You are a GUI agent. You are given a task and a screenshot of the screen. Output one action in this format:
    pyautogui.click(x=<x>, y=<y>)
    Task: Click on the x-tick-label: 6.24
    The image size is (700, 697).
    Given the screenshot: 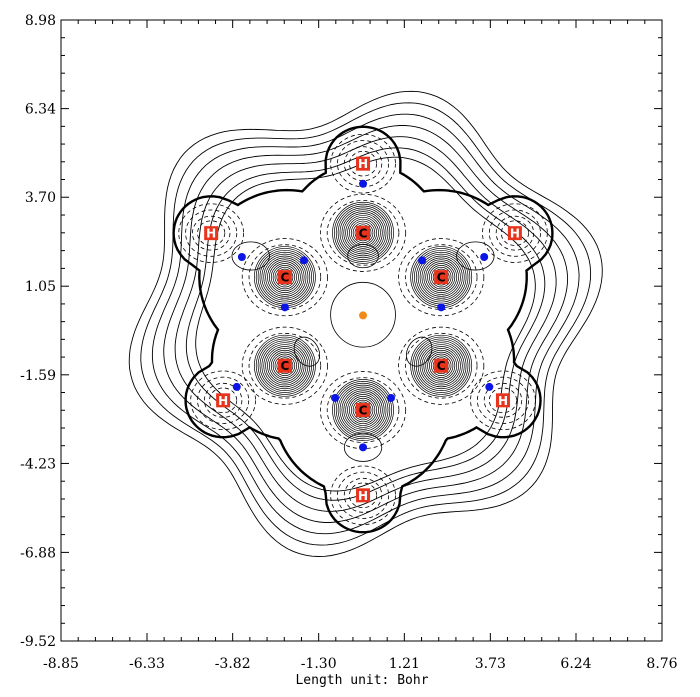 What is the action you would take?
    pyautogui.click(x=575, y=664)
    